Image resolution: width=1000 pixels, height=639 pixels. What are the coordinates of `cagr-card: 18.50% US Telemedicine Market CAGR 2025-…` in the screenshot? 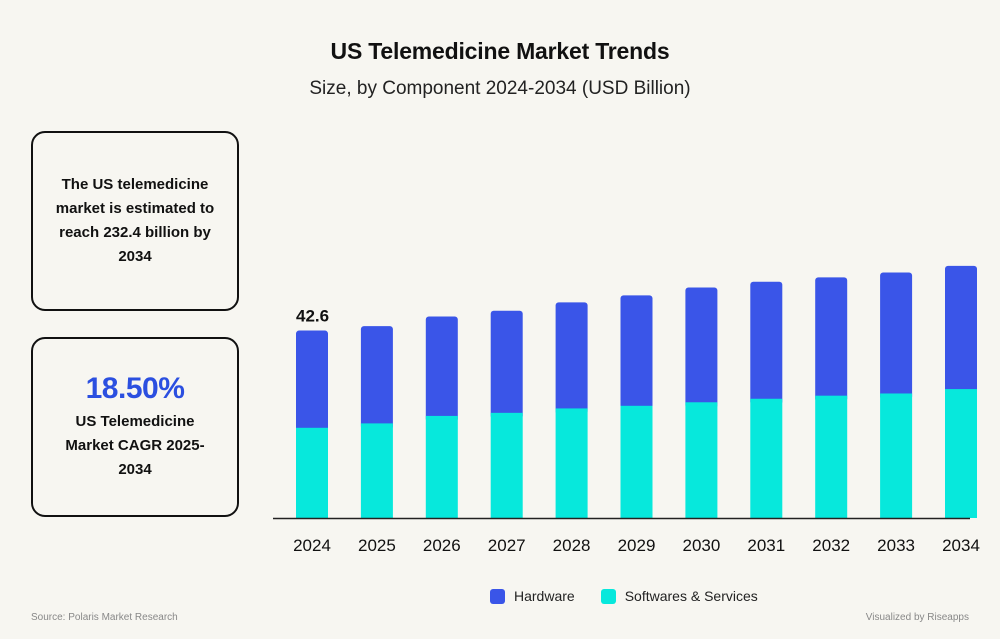 It's located at (135, 427).